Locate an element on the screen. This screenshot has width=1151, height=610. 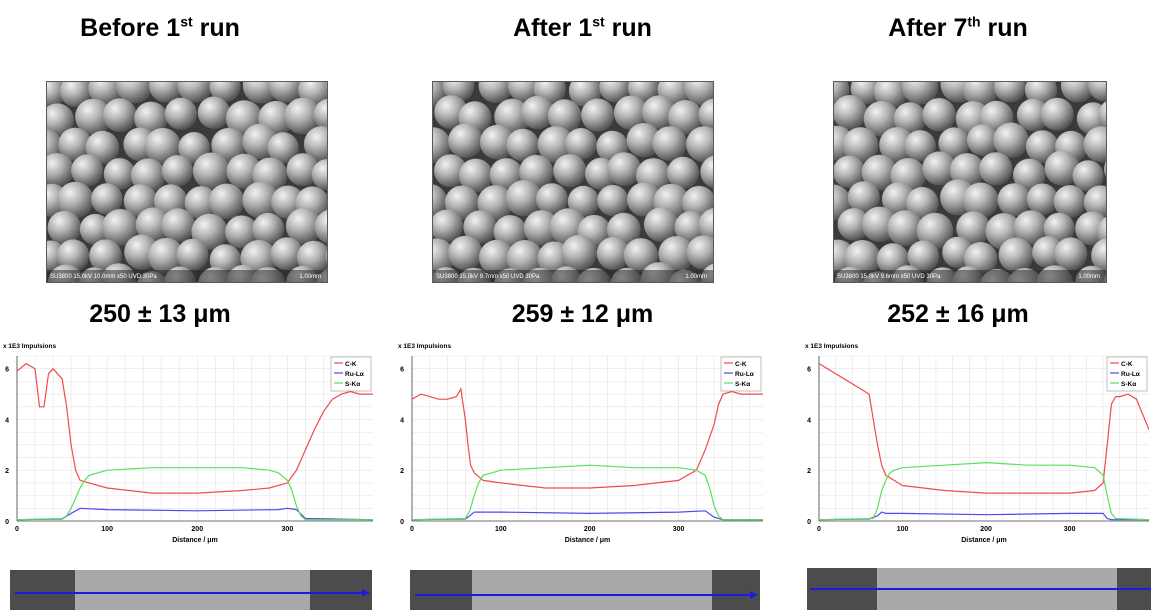
sem-caption: SU3800 15.0kV 9.7mm x50 UVD 30Pa is located at coordinates (488, 277).